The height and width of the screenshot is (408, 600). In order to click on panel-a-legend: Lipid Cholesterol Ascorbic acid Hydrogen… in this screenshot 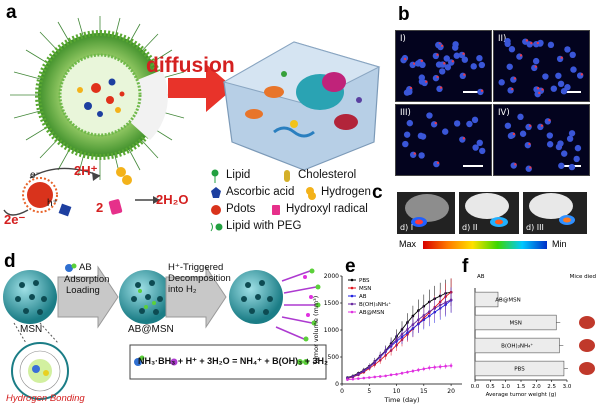, I will do `click(297, 209)`.